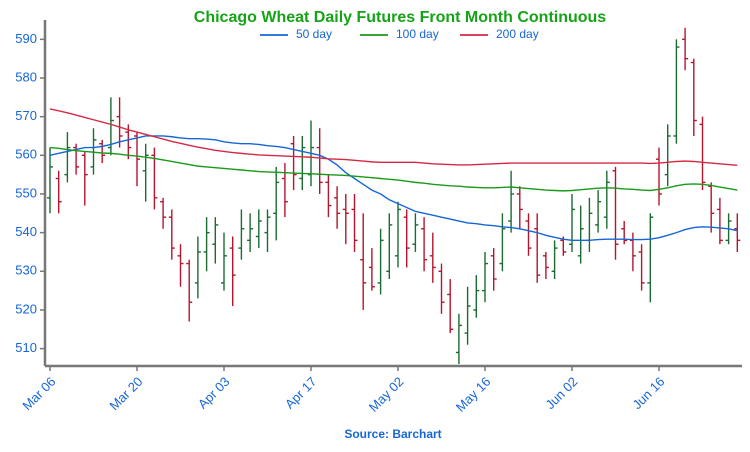  What do you see at coordinates (38, 393) in the screenshot?
I see `x-tick-label: Mar 06` at bounding box center [38, 393].